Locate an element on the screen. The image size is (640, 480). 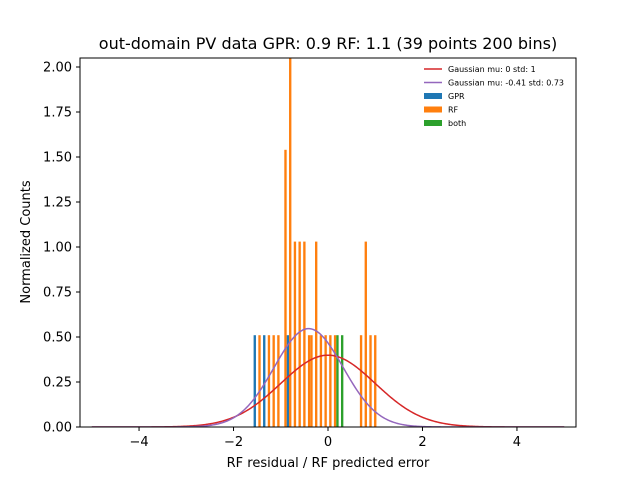
legend-label: Gaussian mu: -0.41 std: 0.73 is located at coordinates (506, 83).